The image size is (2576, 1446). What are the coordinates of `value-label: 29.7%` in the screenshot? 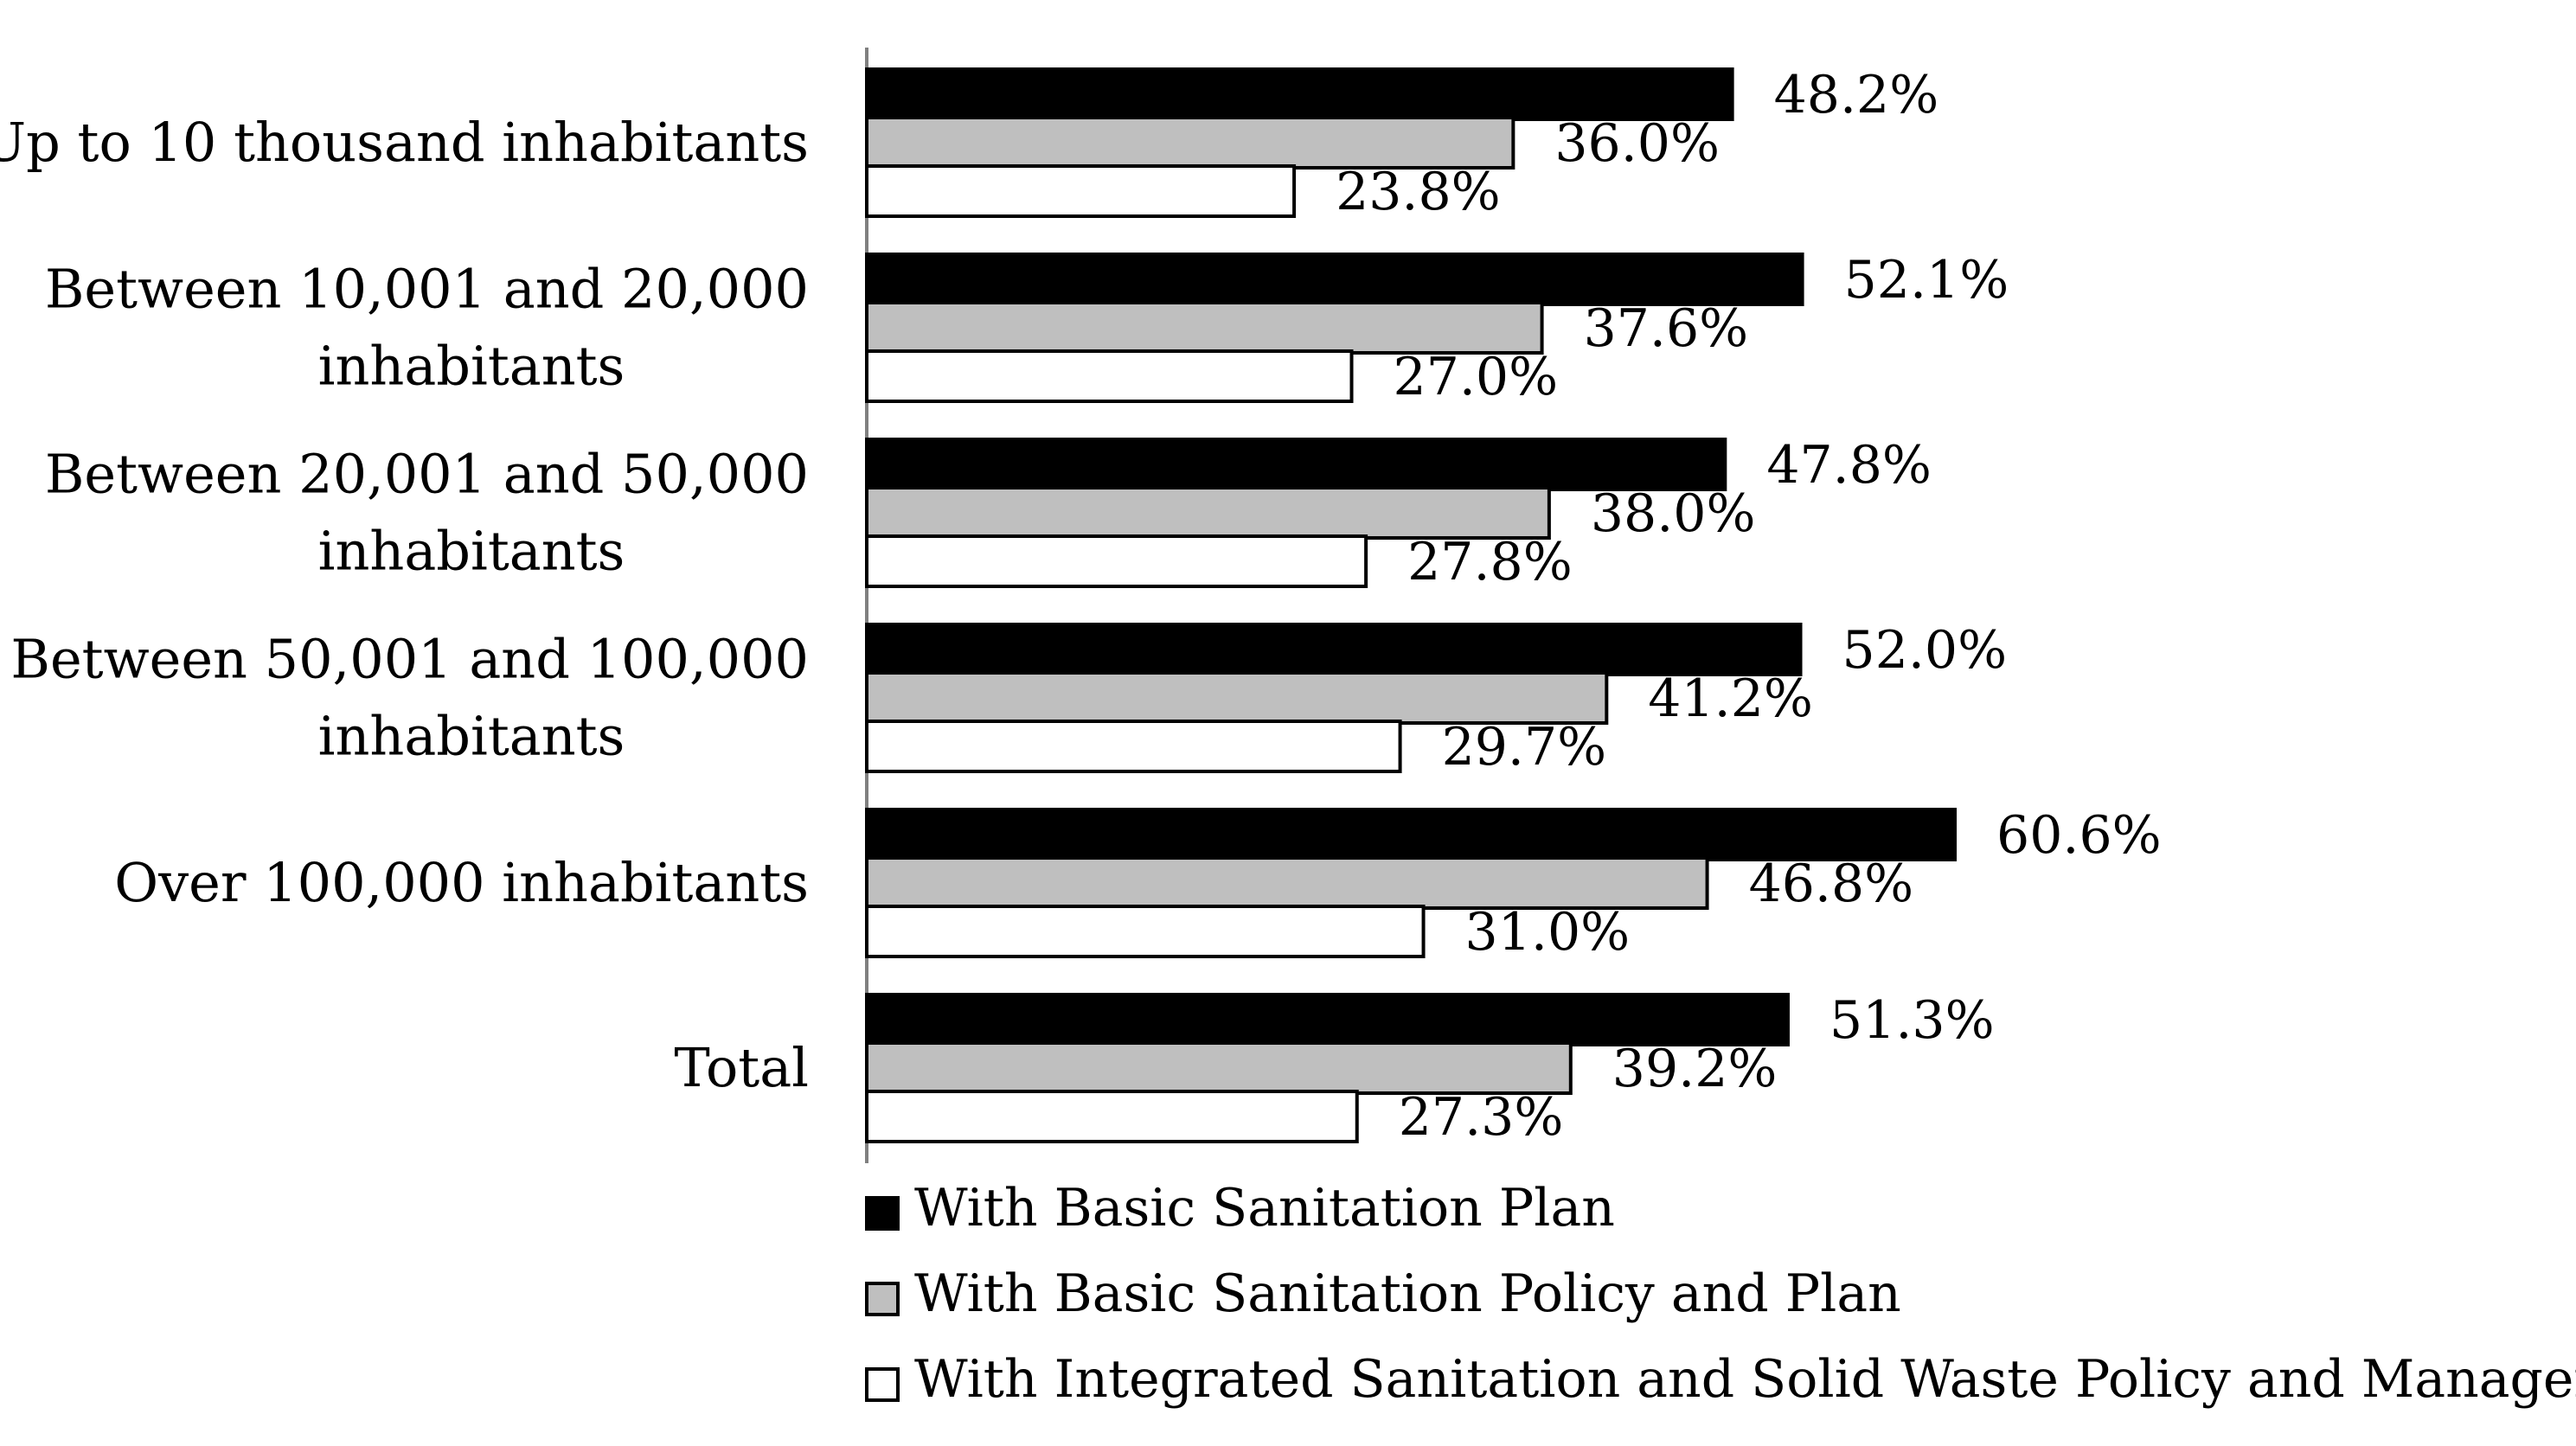 It's located at (1524, 747).